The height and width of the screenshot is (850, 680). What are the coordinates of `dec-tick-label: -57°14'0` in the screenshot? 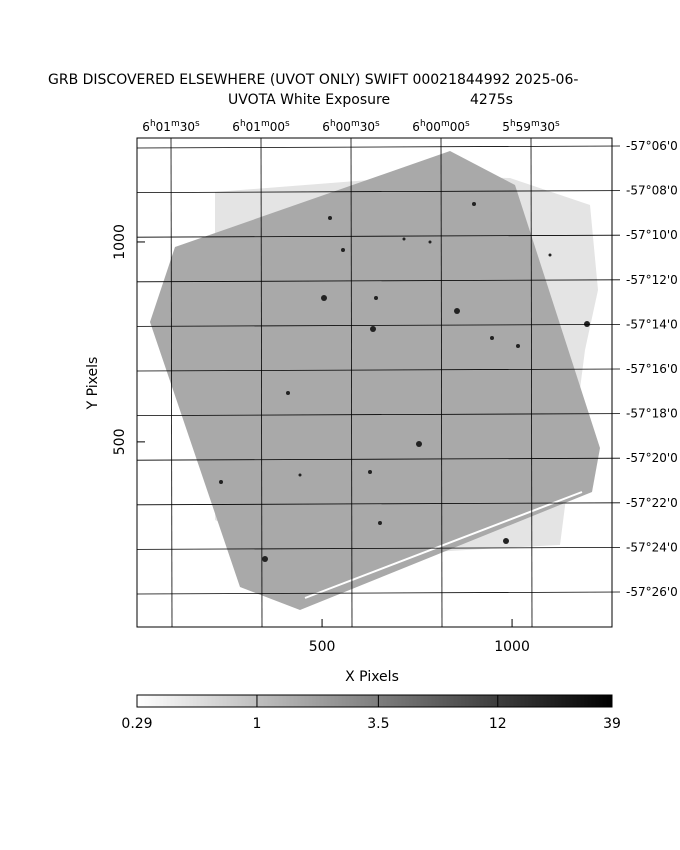 It's located at (652, 324).